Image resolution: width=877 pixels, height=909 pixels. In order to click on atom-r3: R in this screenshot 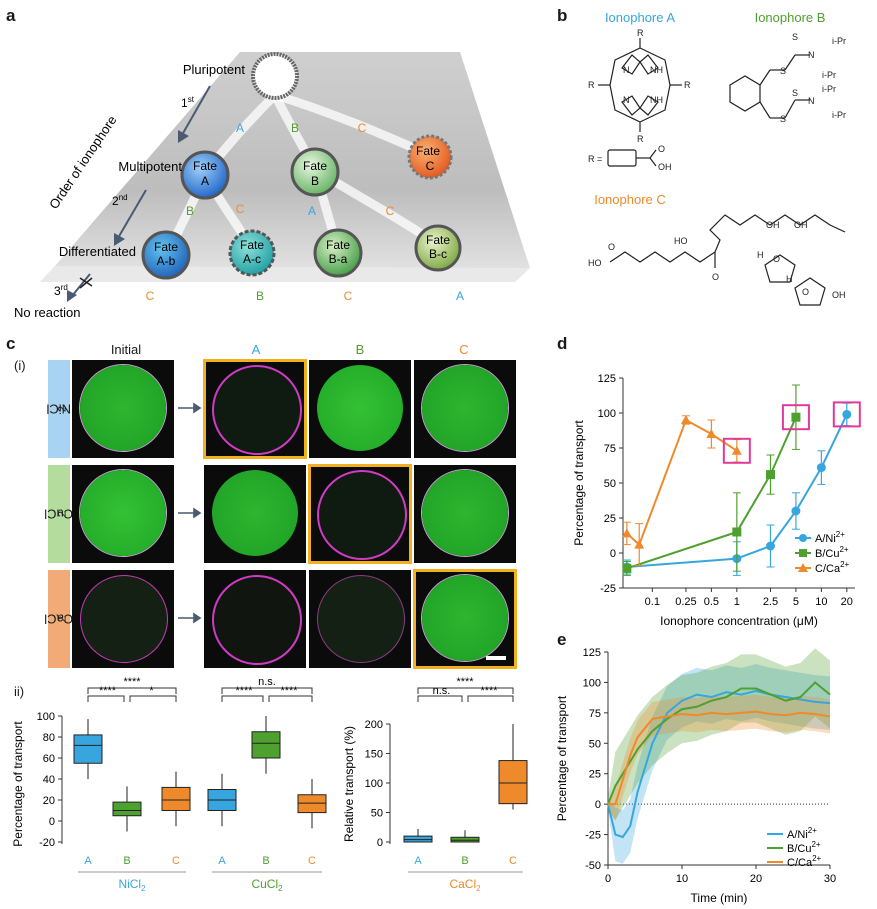, I will do `click(591, 85)`.